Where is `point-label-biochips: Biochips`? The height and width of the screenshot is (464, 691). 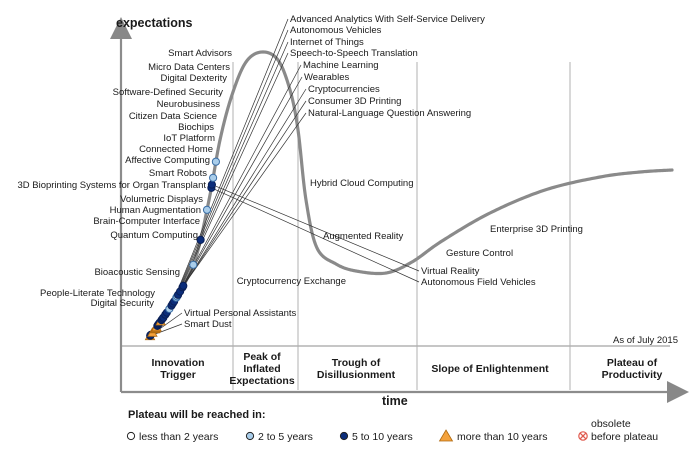 point-label-biochips: Biochips is located at coordinates (196, 127).